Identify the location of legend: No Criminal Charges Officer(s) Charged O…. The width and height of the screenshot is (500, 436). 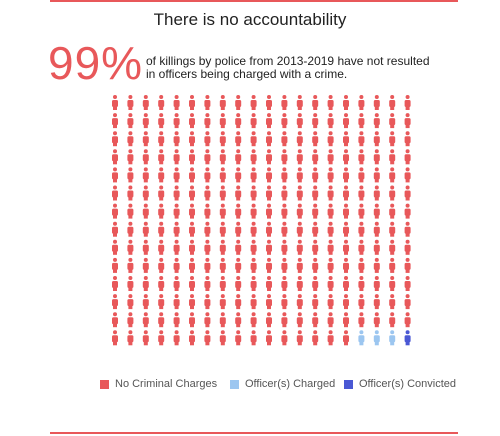
(290, 386).